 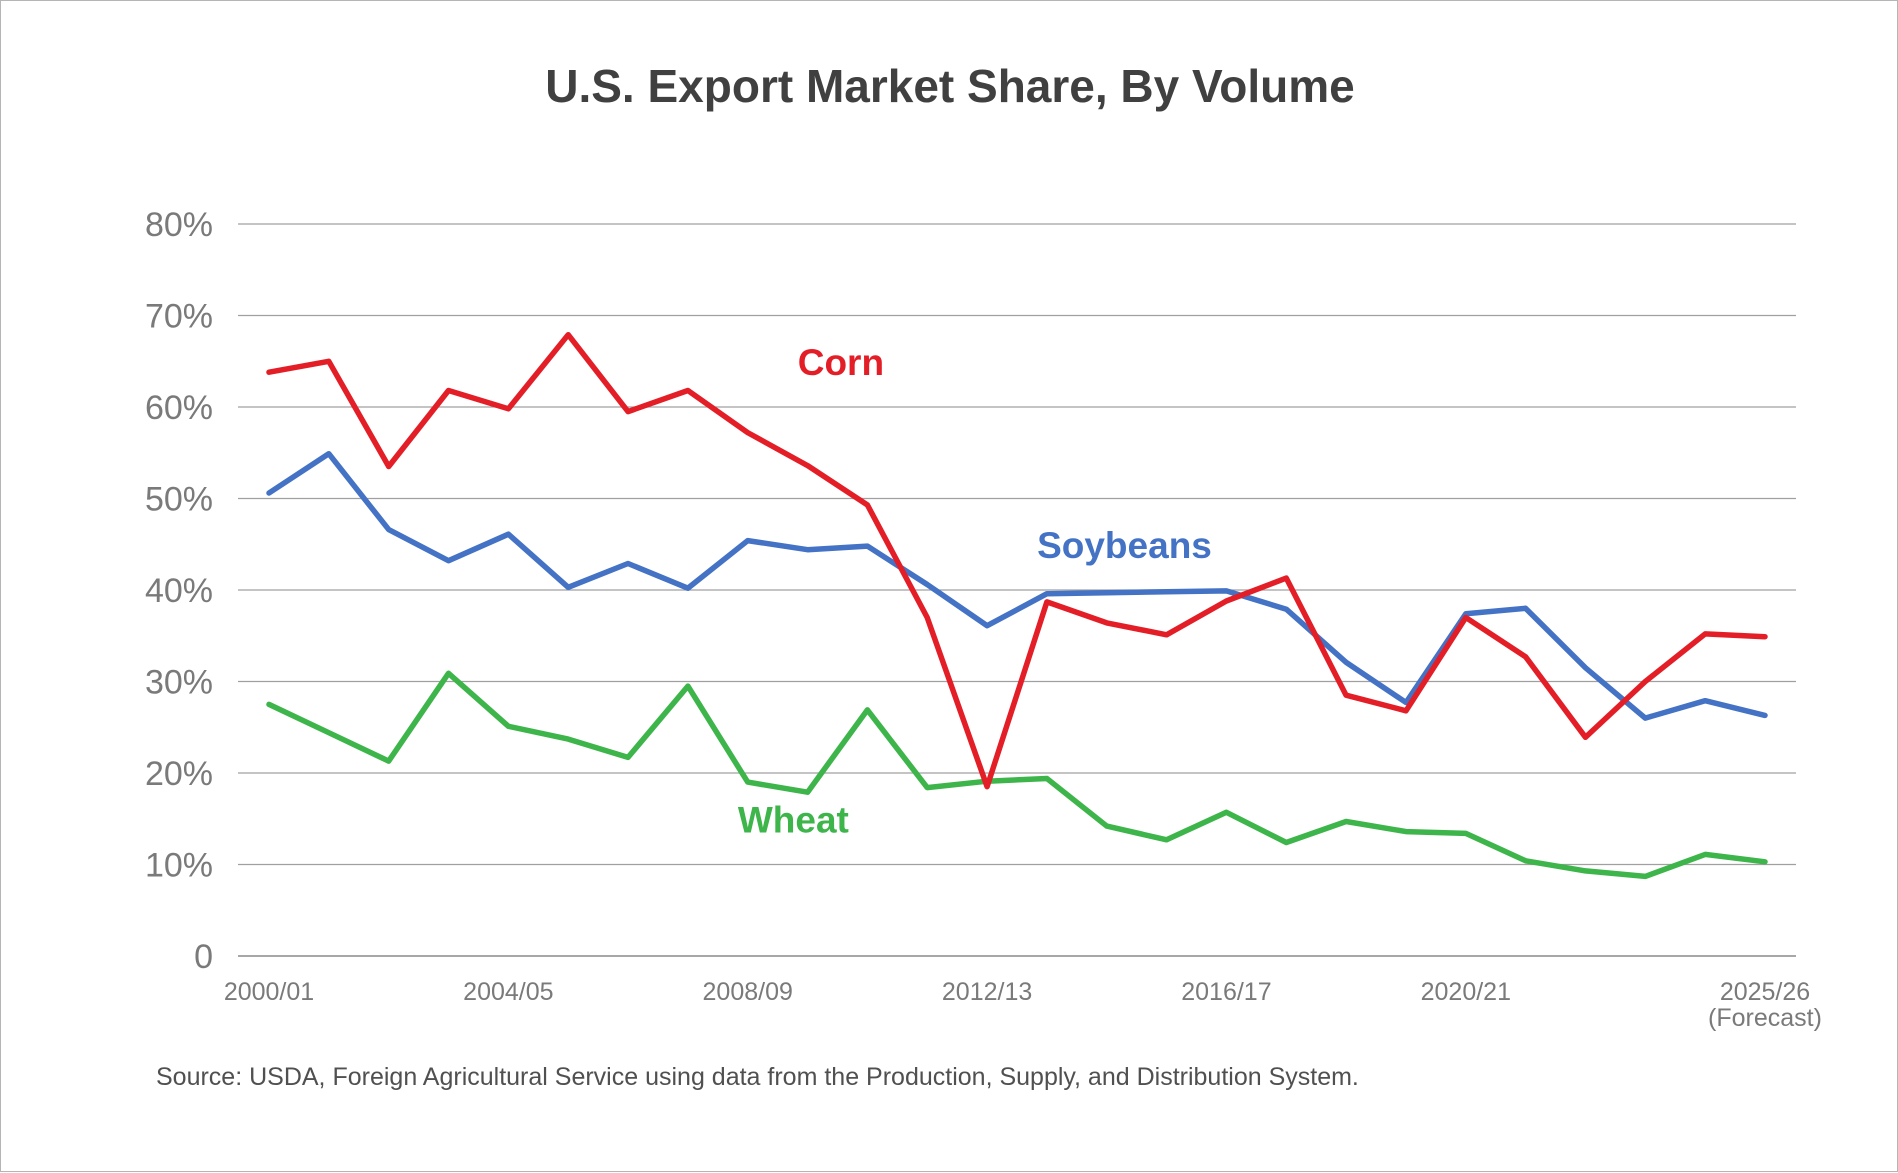 What do you see at coordinates (269, 992) in the screenshot?
I see `x-tick-label: 2000/01` at bounding box center [269, 992].